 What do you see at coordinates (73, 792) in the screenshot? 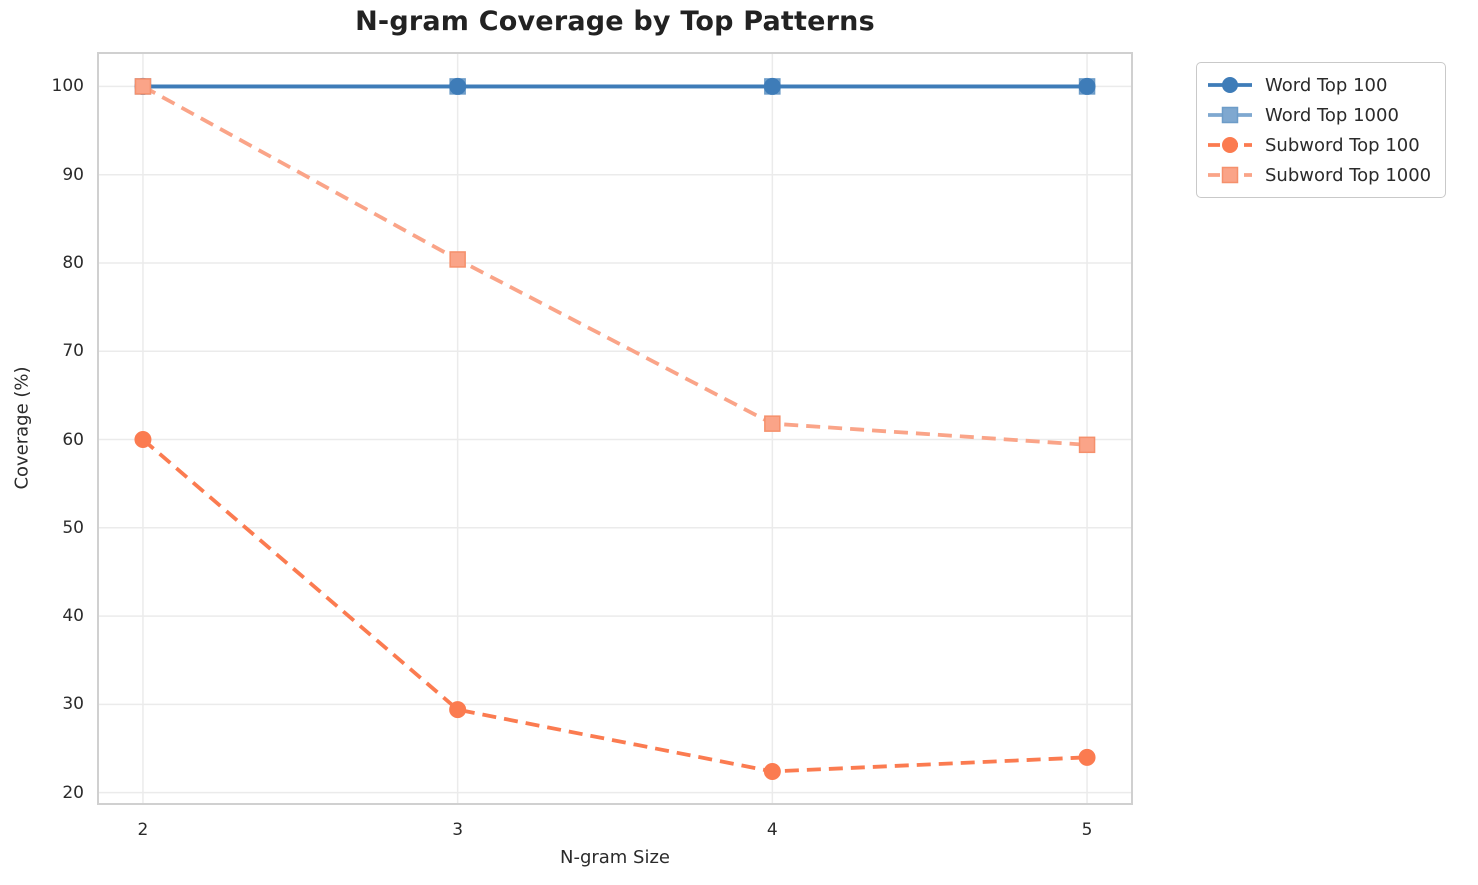
I see `y-tick-label: 20` at bounding box center [73, 792].